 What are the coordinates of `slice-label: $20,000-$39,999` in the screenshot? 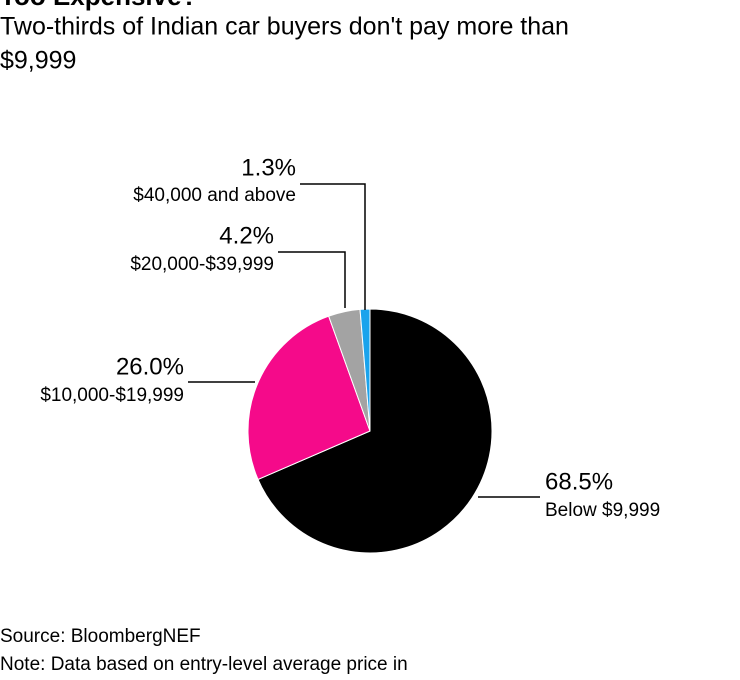 It's located at (202, 264).